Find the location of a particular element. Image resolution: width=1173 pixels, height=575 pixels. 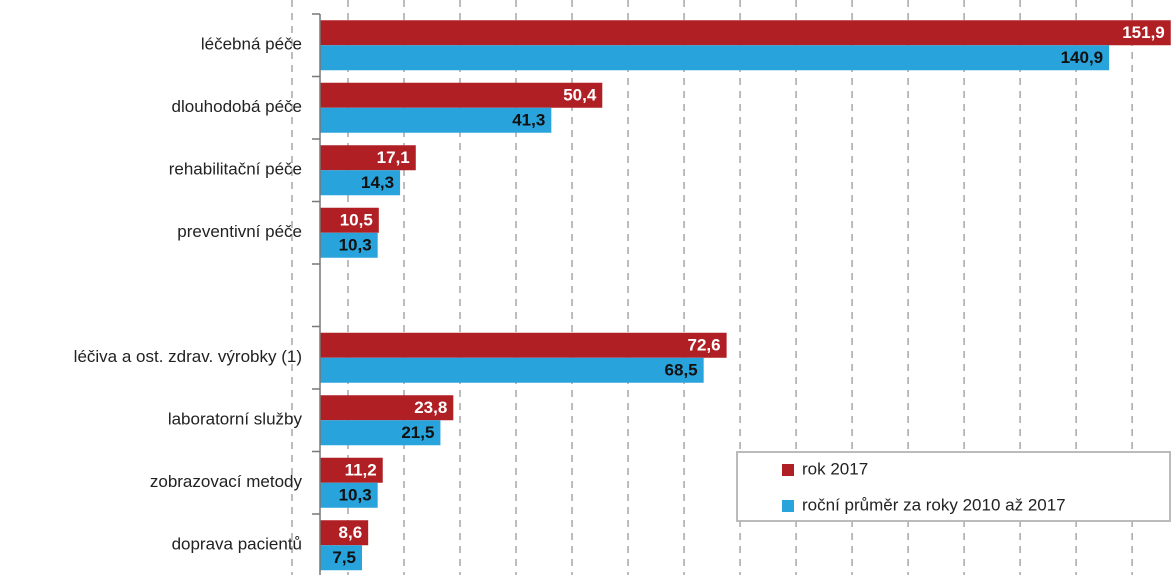

y-tick-label: rehabilitační péče is located at coordinates (235, 169).